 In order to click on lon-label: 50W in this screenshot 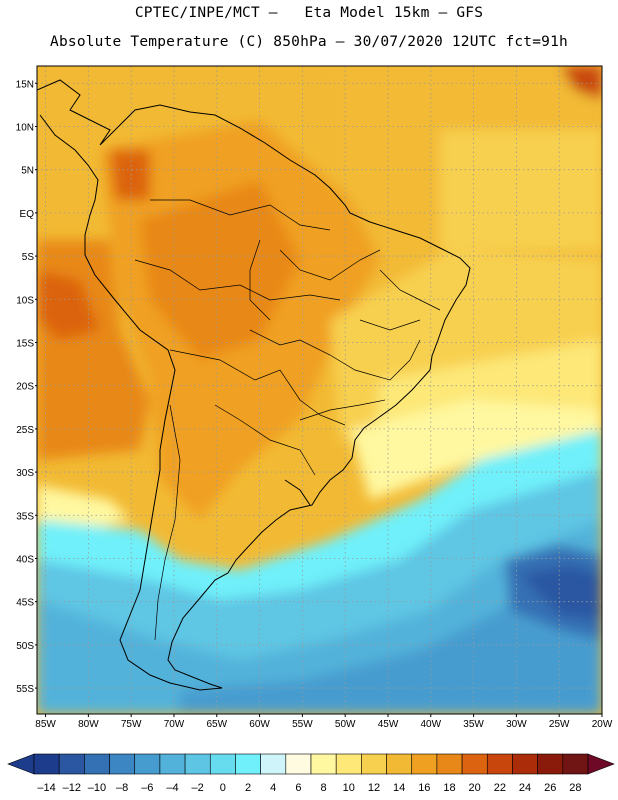, I will do `click(345, 724)`.